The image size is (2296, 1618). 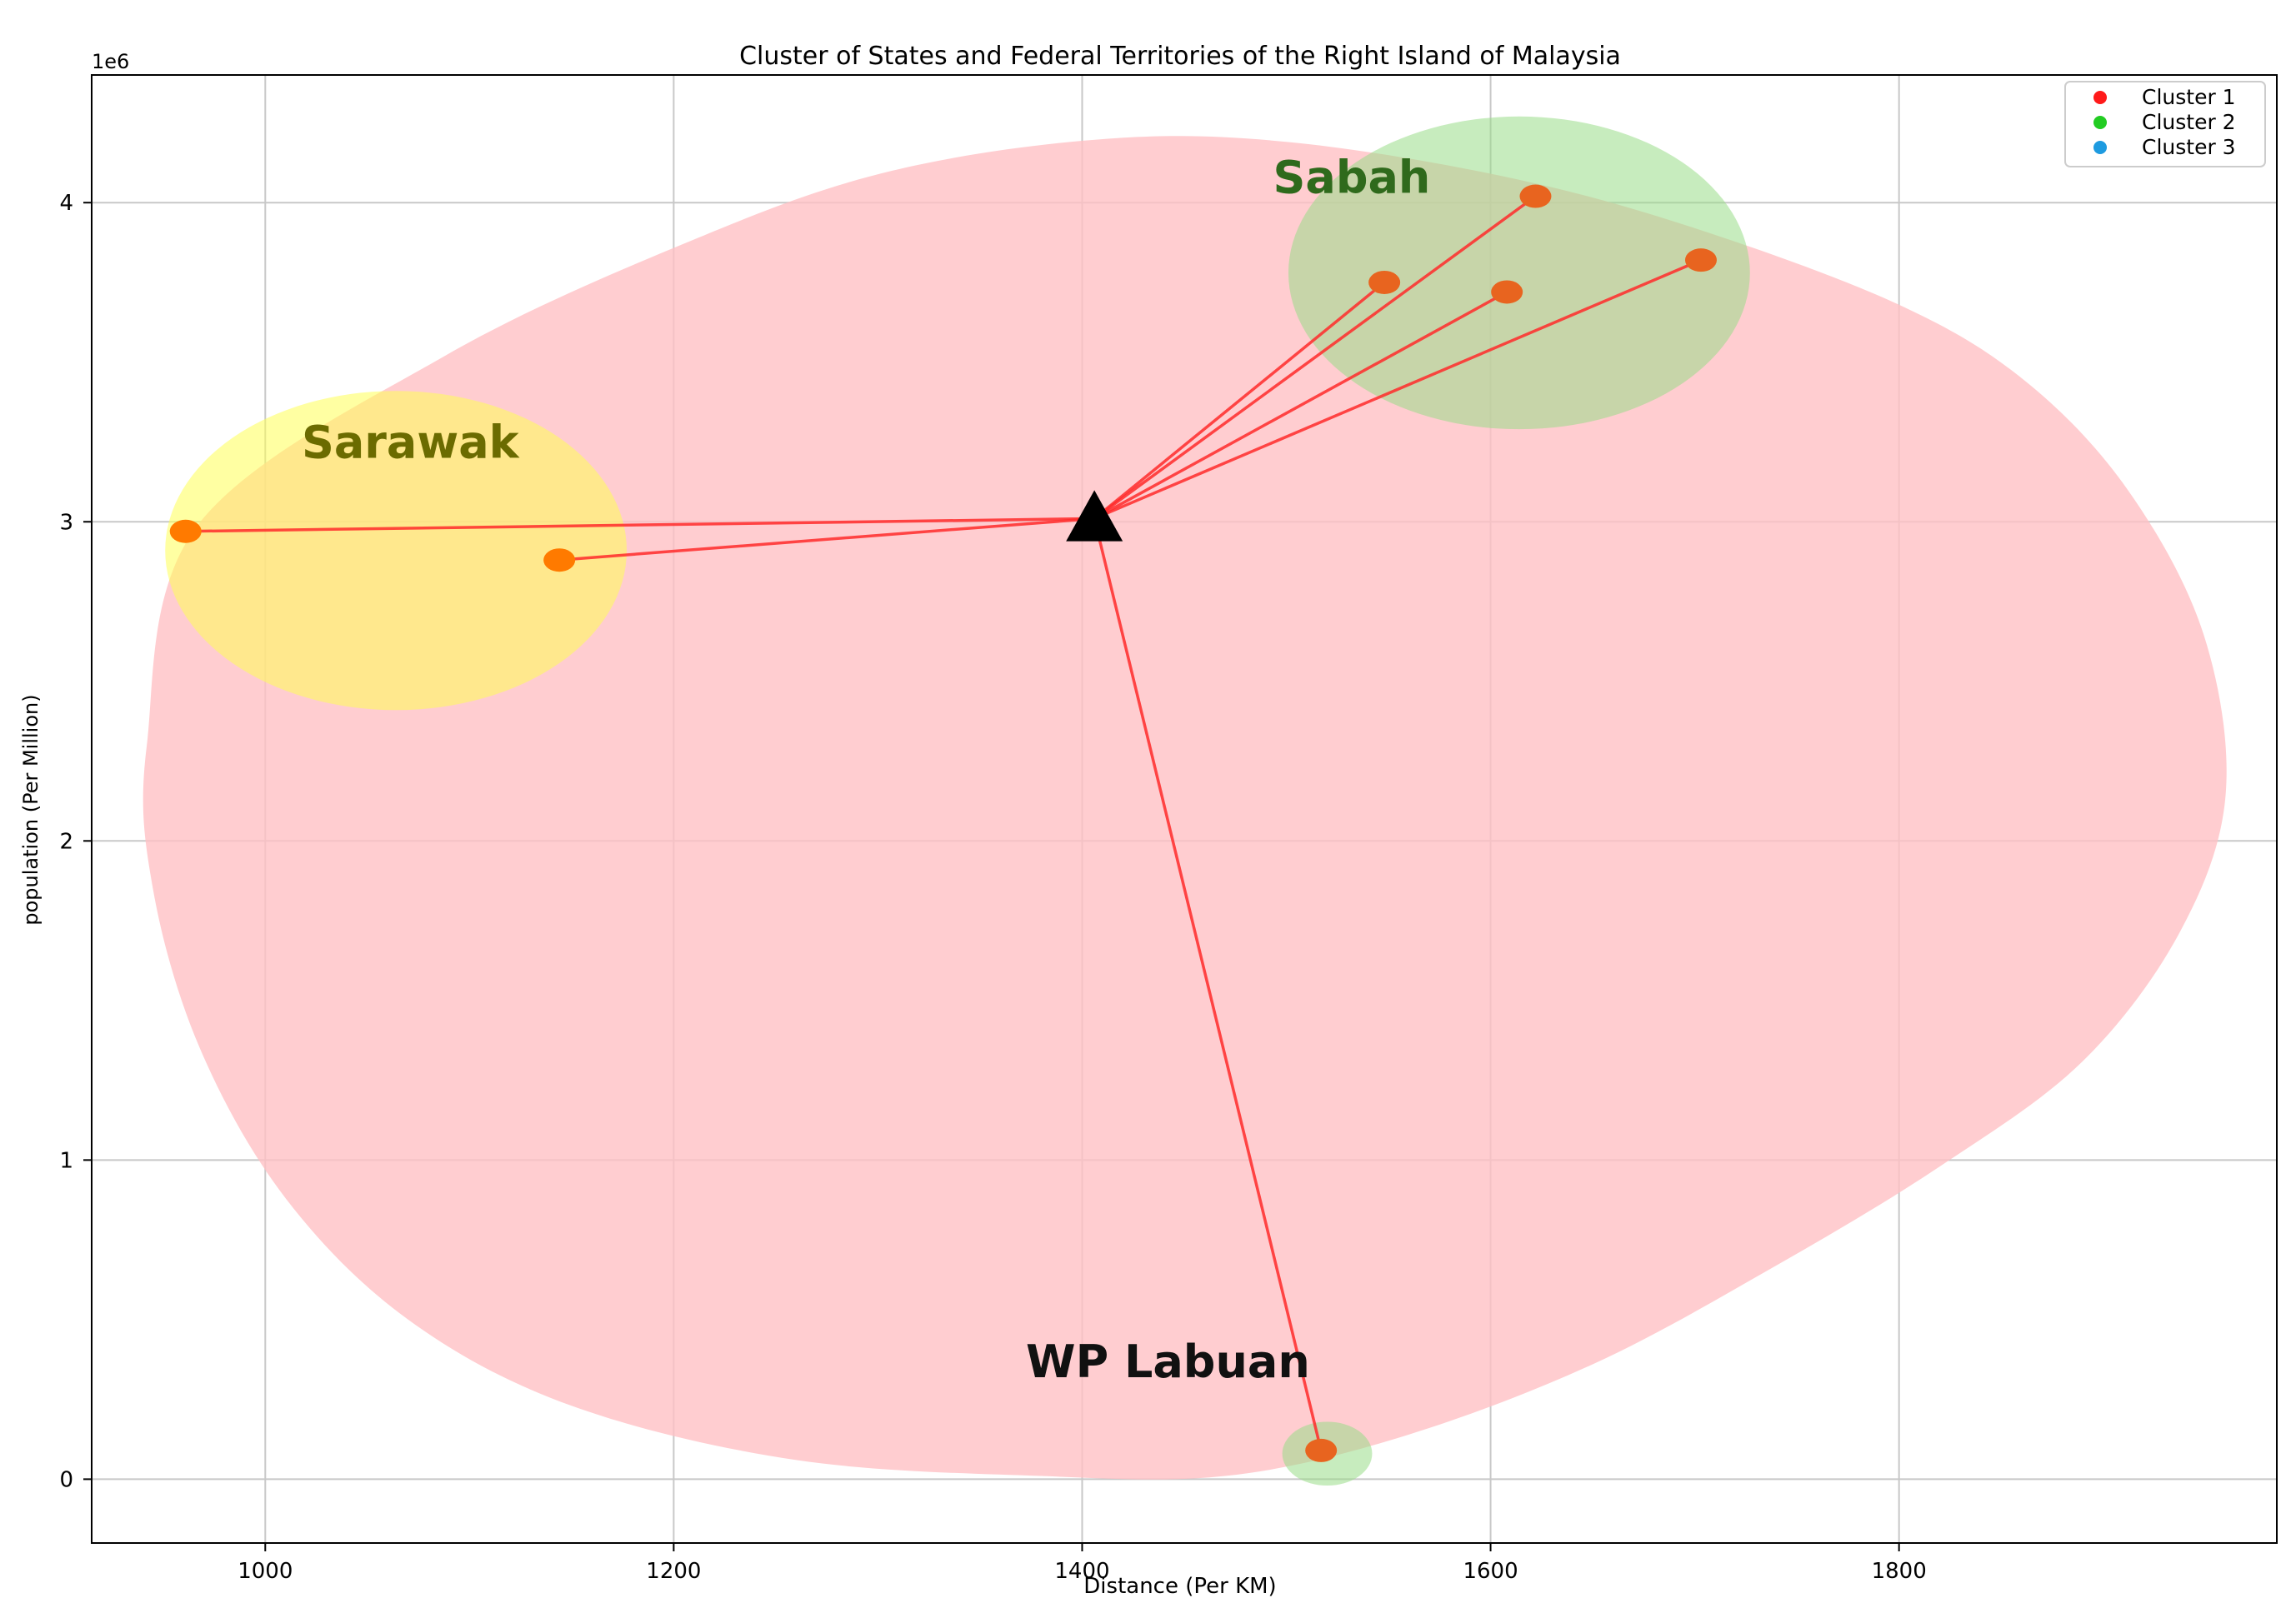 I want to click on x-tick-label: 1400, so click(x=1081, y=1571).